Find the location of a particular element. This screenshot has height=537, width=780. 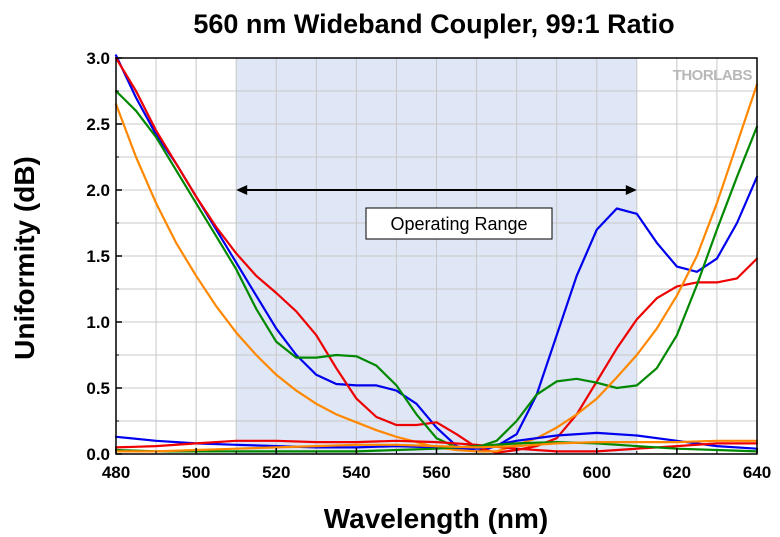

y-tick-label: 3.0 is located at coordinates (98, 58).